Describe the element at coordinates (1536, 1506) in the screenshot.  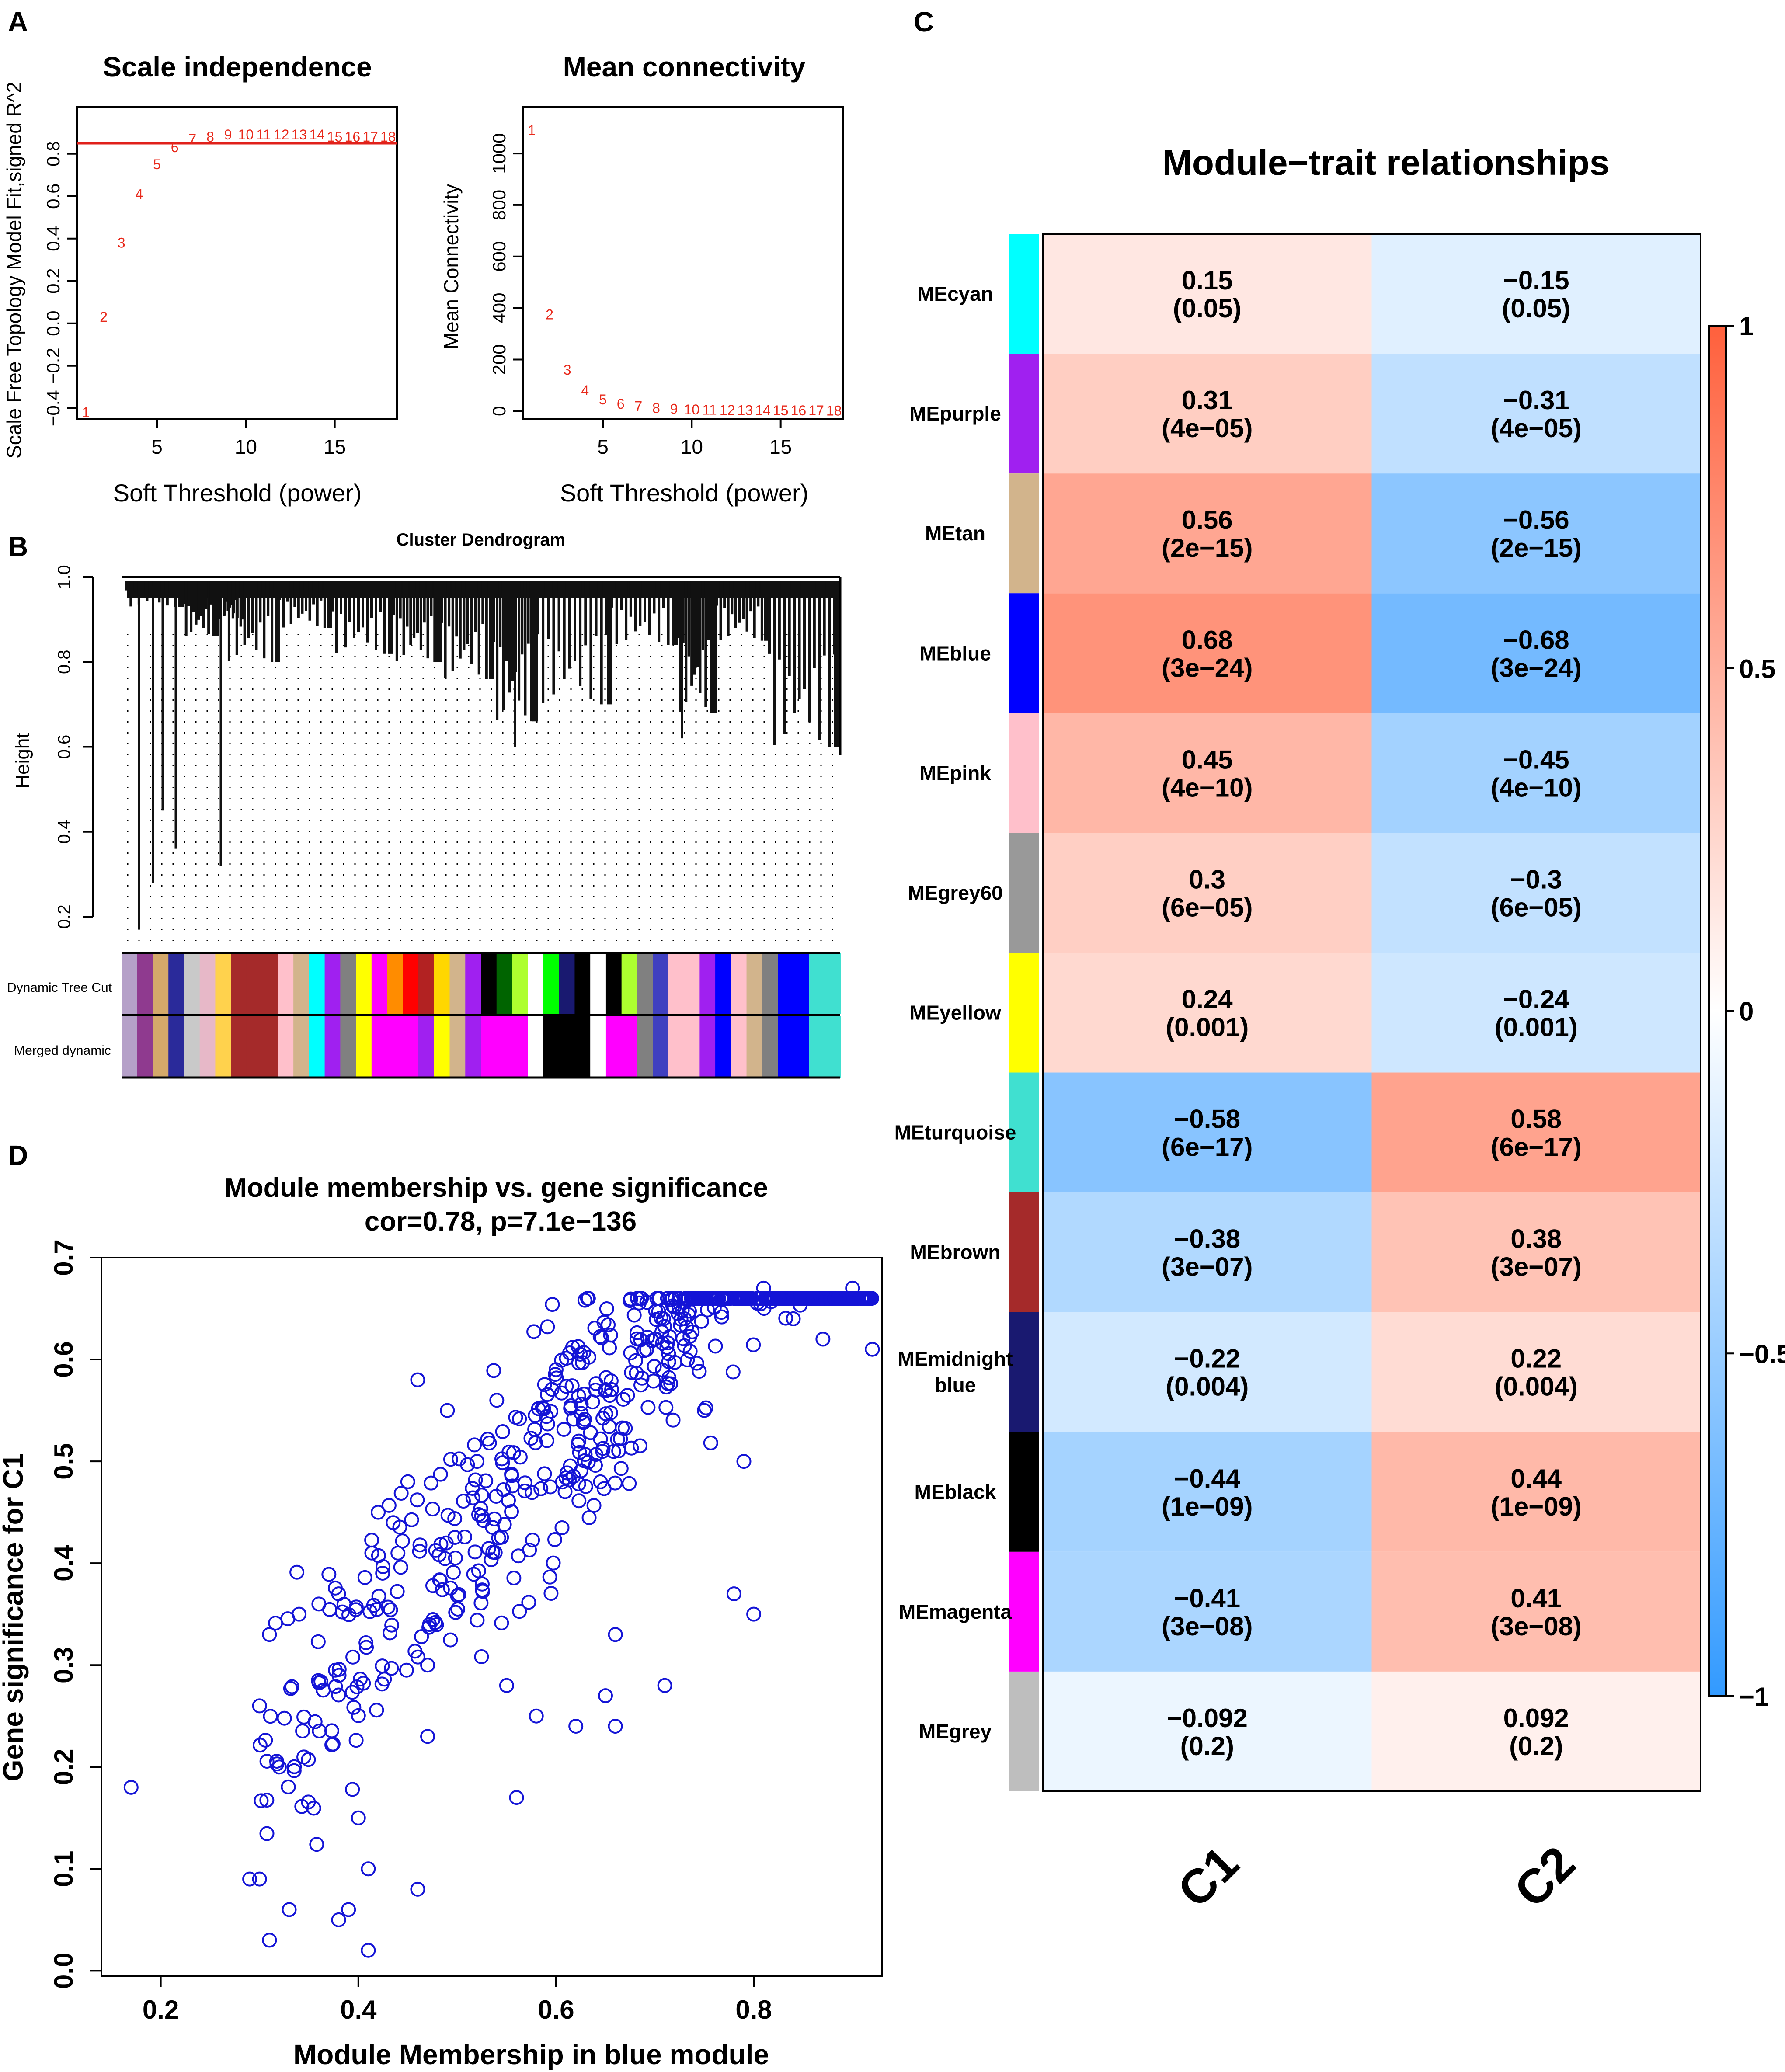
I see `heatmap-cell-pvalue: (1e−09)` at that location.